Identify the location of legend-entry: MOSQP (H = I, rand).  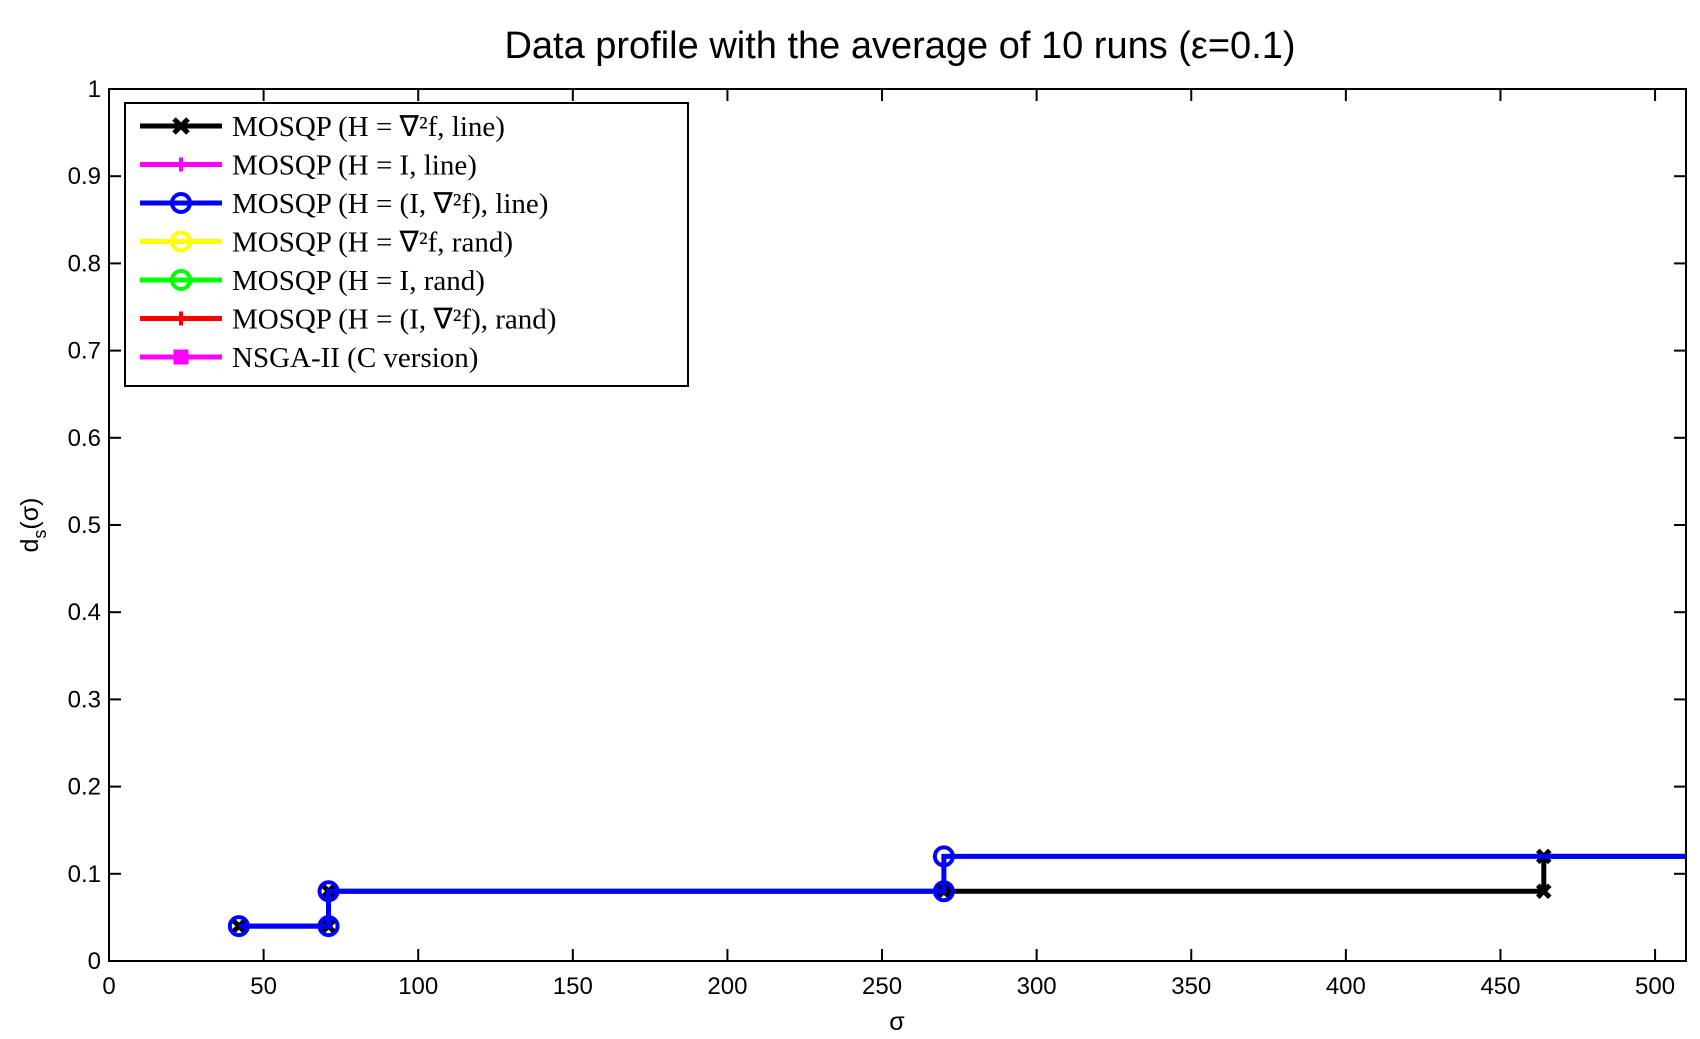
(312, 281).